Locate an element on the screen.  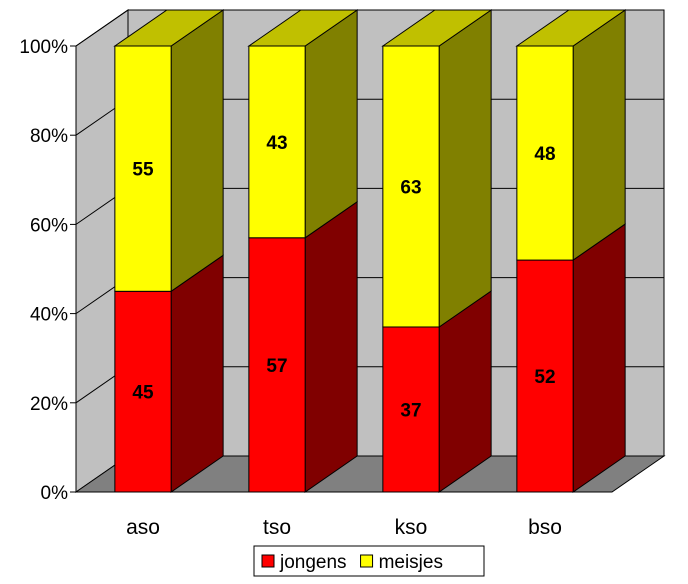
bar-side-meisjes-bso is located at coordinates (599, 135).